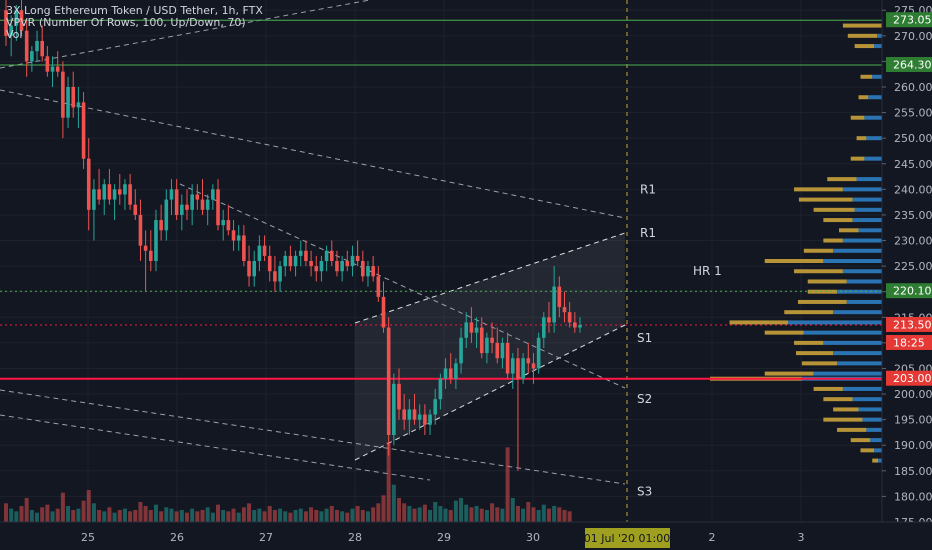  I want to click on x-tick-label: 30, so click(533, 537).